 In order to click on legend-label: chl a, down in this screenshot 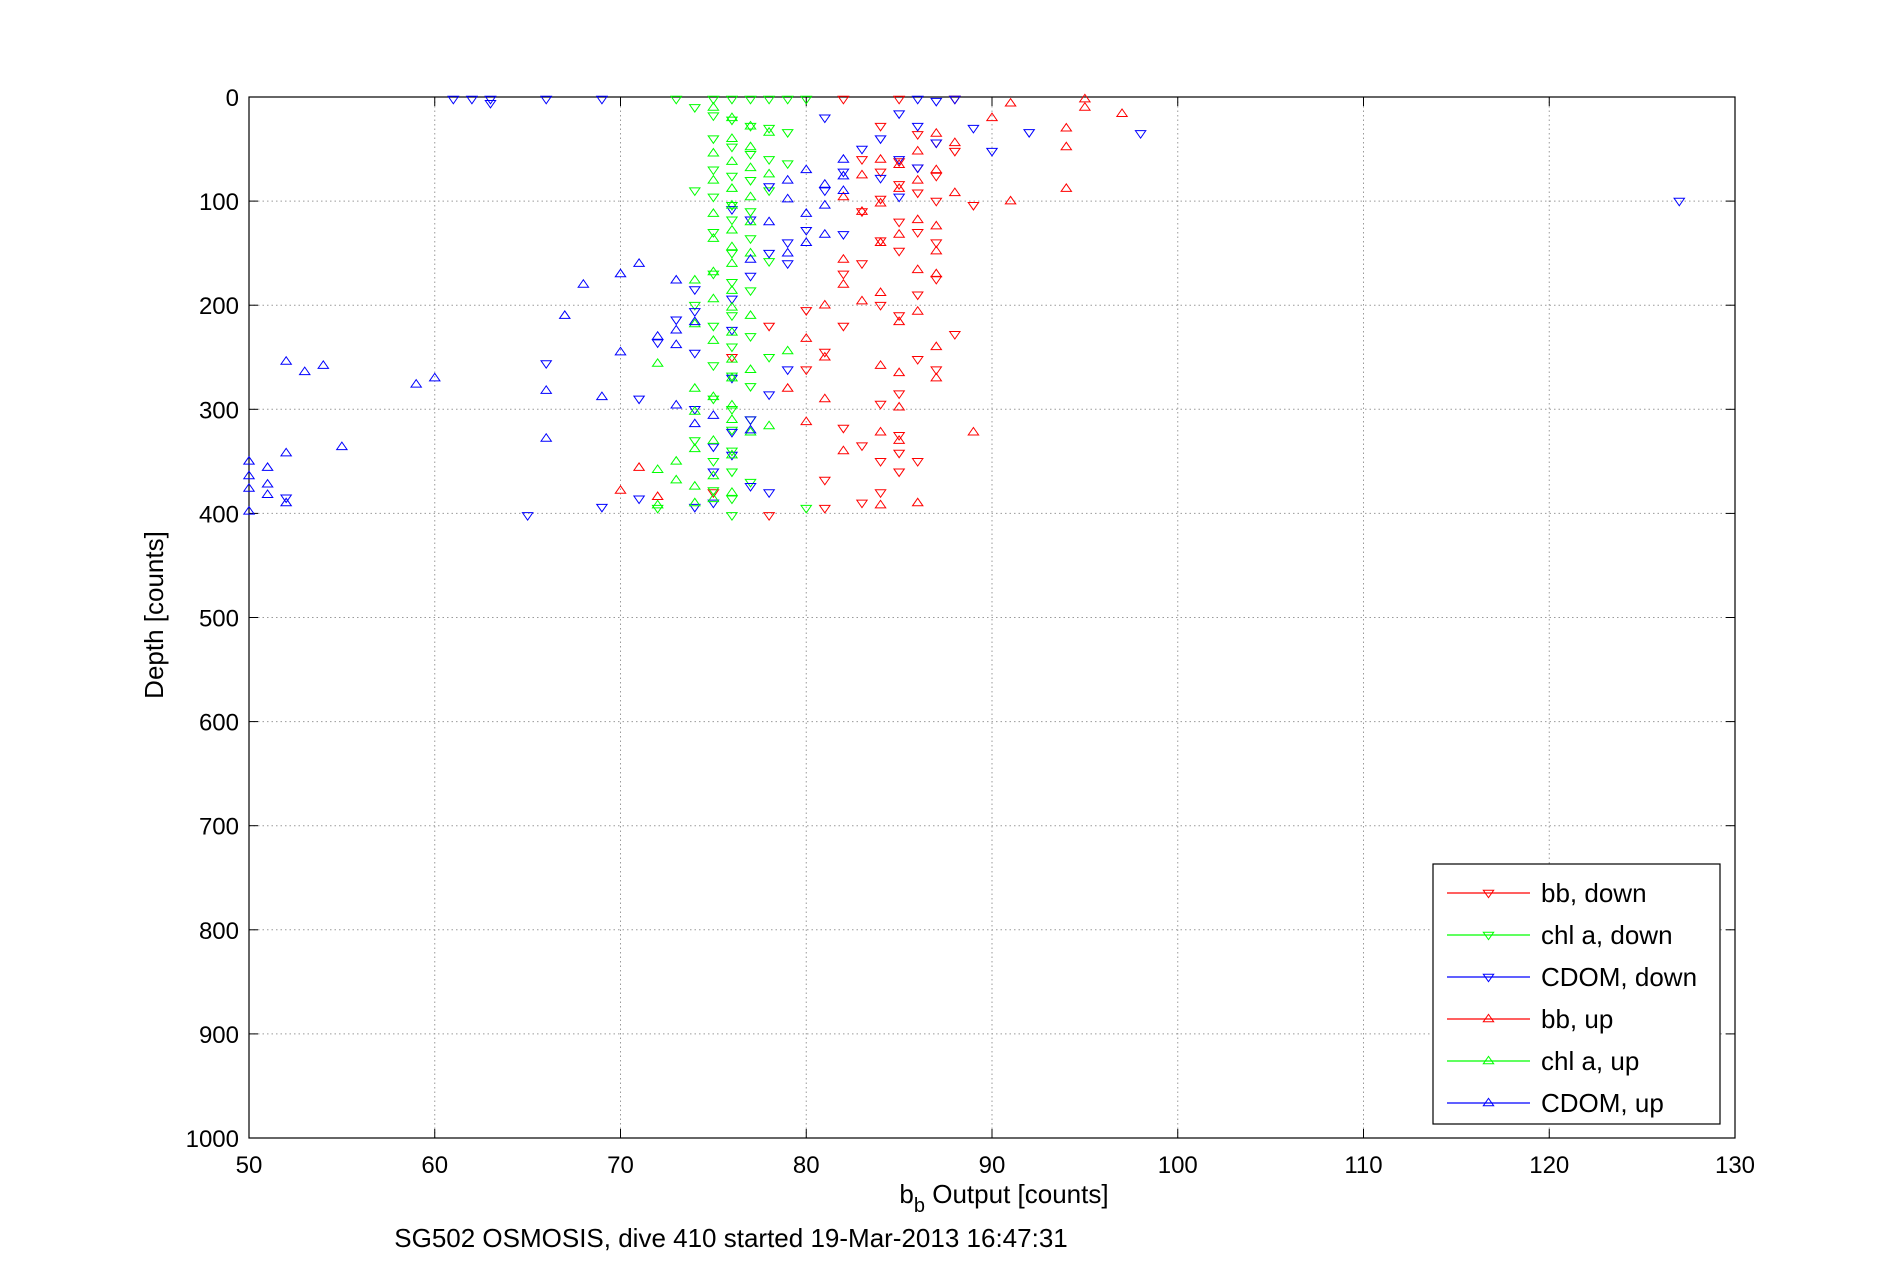, I will do `click(1607, 935)`.